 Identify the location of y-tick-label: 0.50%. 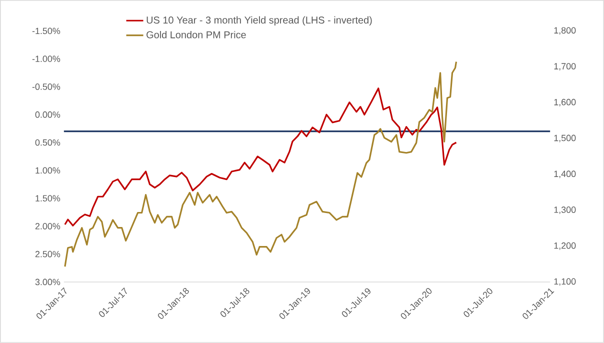
(47, 142).